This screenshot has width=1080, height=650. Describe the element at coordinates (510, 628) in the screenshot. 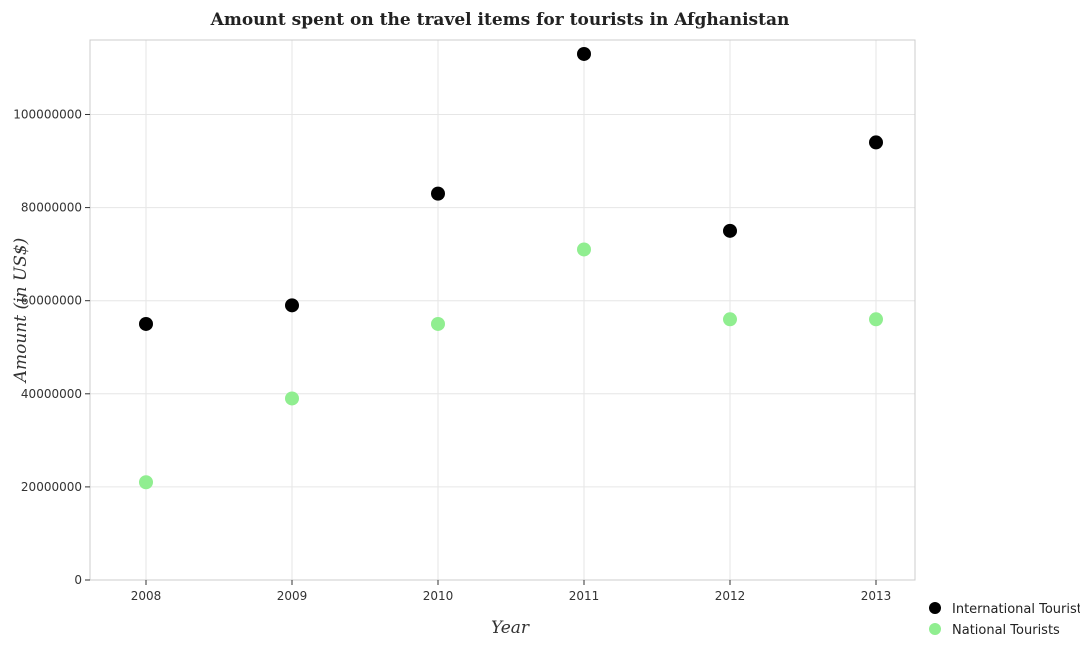

I see `x-axis-label: Year` at that location.